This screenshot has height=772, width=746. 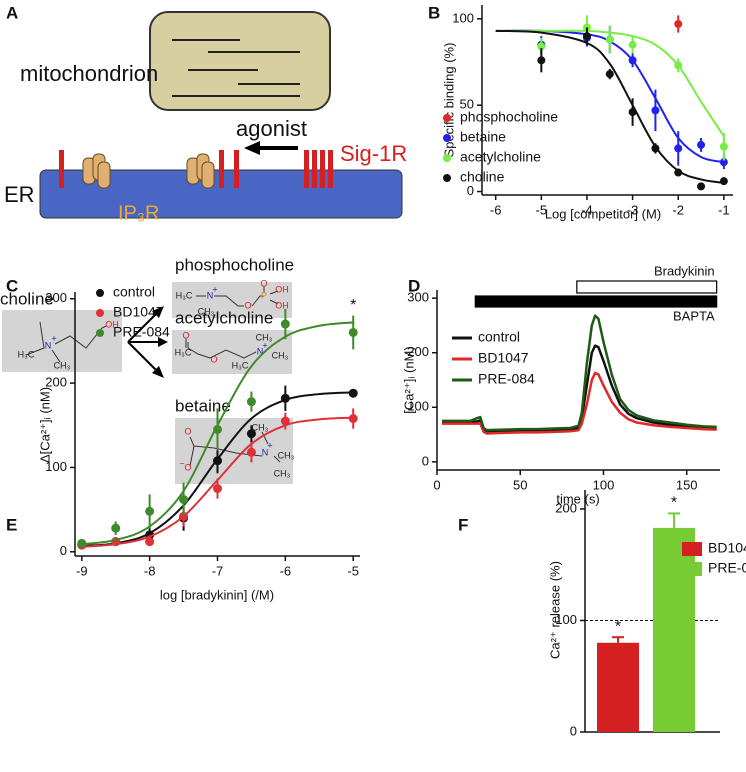 I want to click on x-tick-label: -3, so click(x=633, y=209).